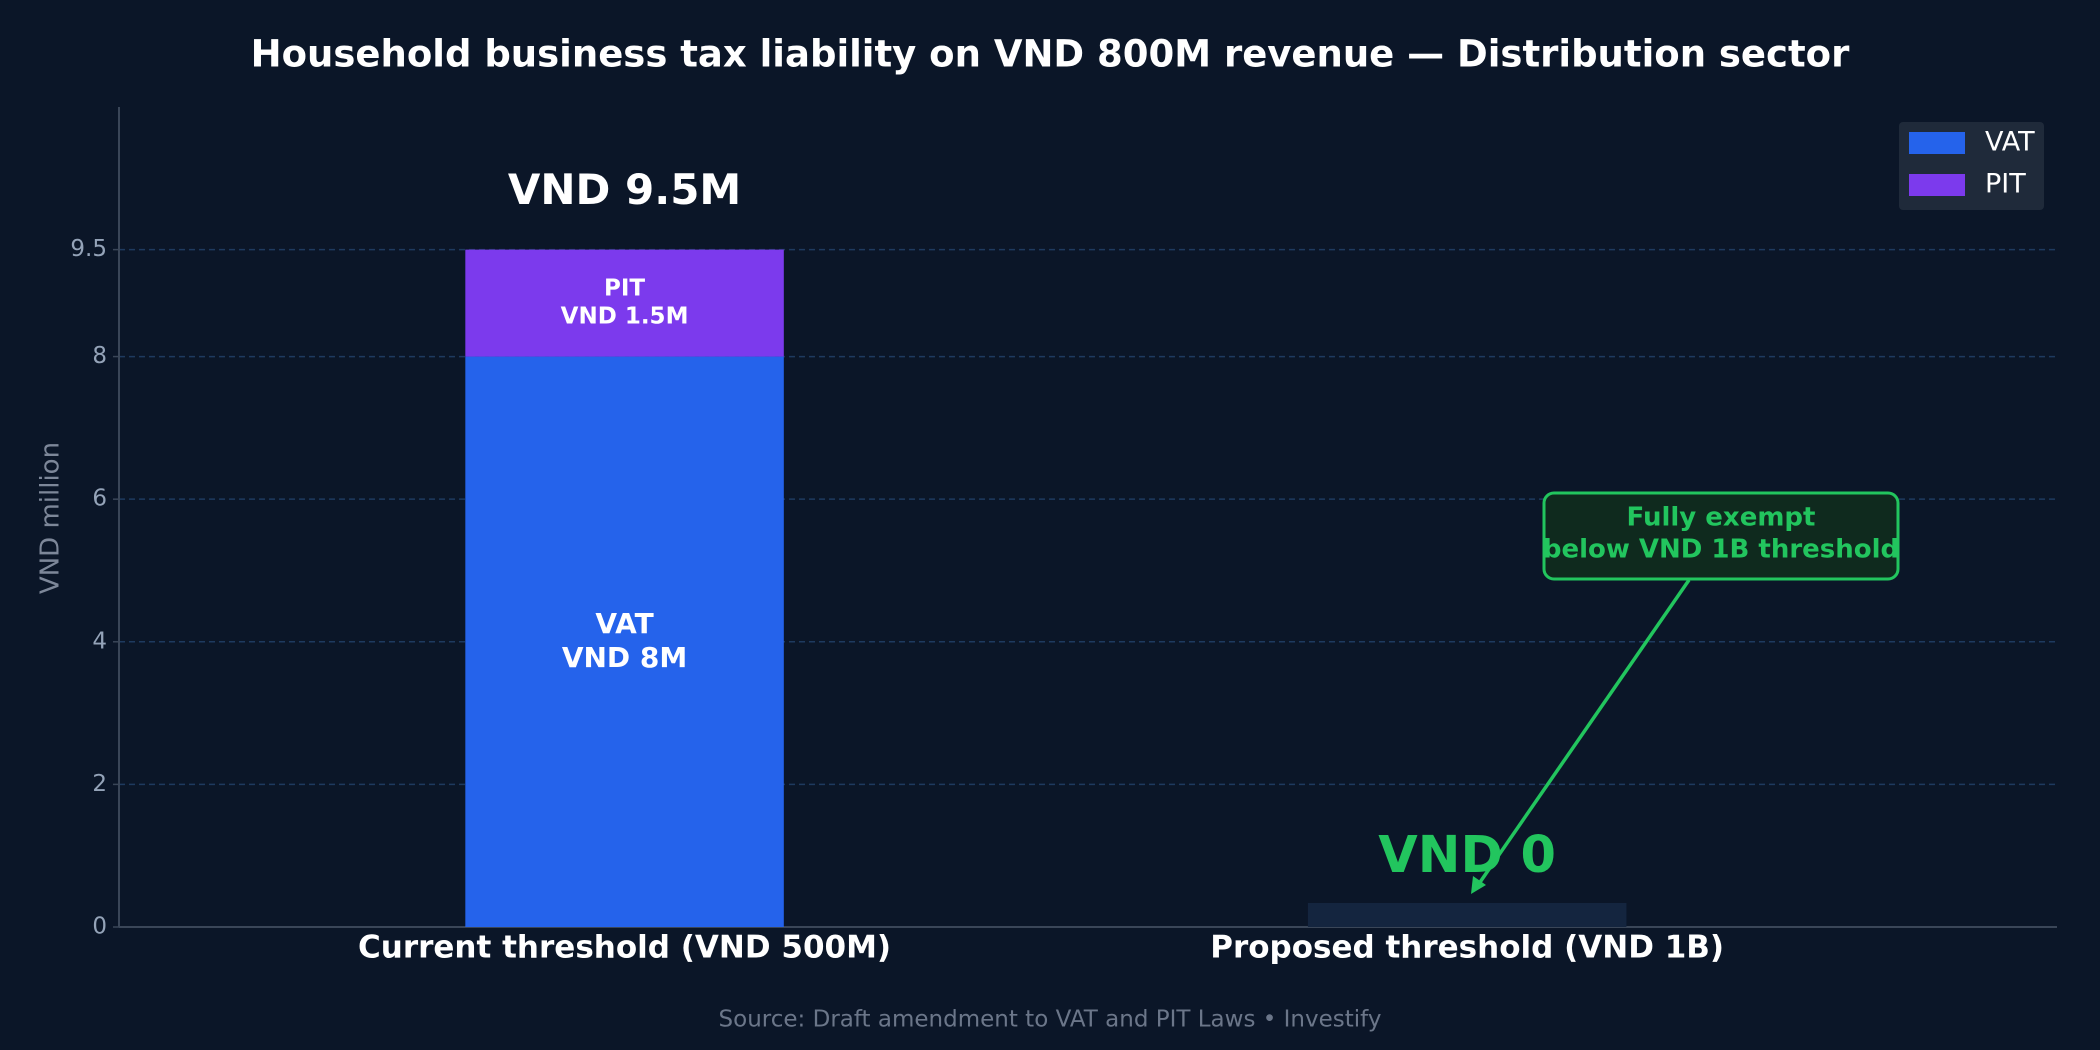 This screenshot has height=1050, width=2100. Describe the element at coordinates (624, 189) in the screenshot. I see `total-label: VND 9.5M` at that location.